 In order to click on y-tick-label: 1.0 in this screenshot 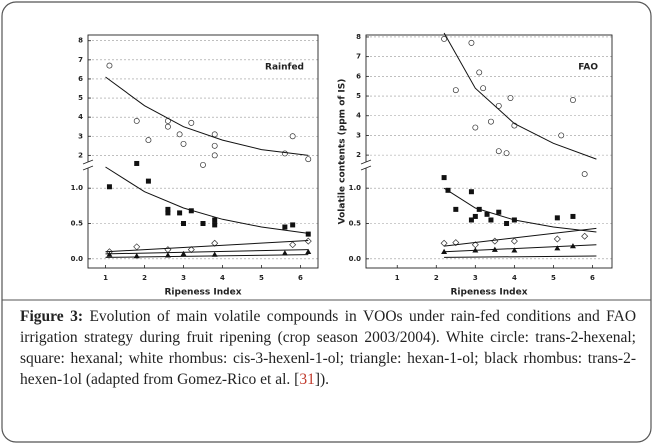, I will do `click(355, 188)`.